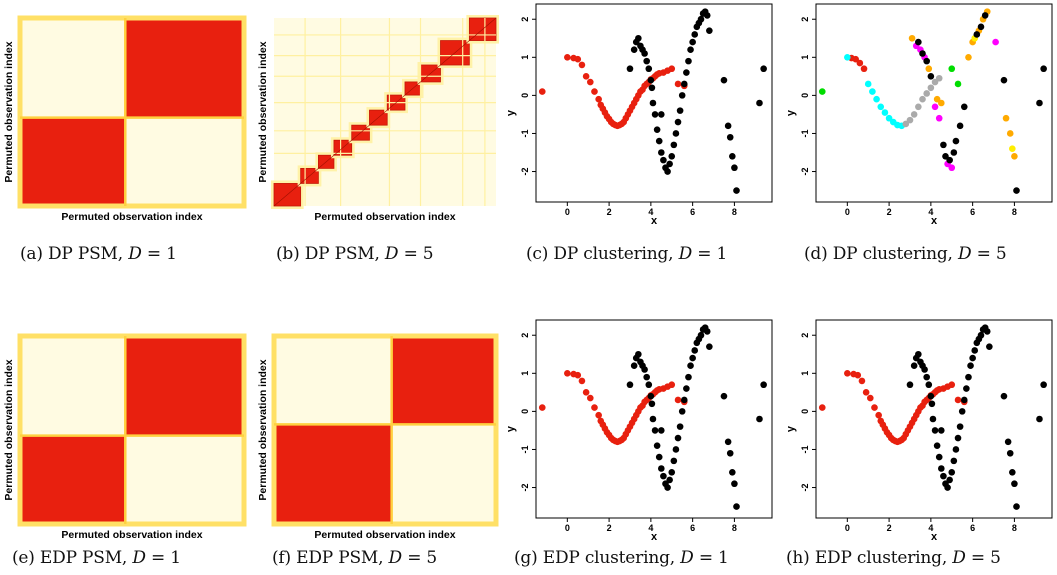 This screenshot has height=575, width=1057. What do you see at coordinates (920, 430) in the screenshot?
I see `scatter-plot-h: 0 2 4 6 8 -2 -1 0 1 2 x y` at bounding box center [920, 430].